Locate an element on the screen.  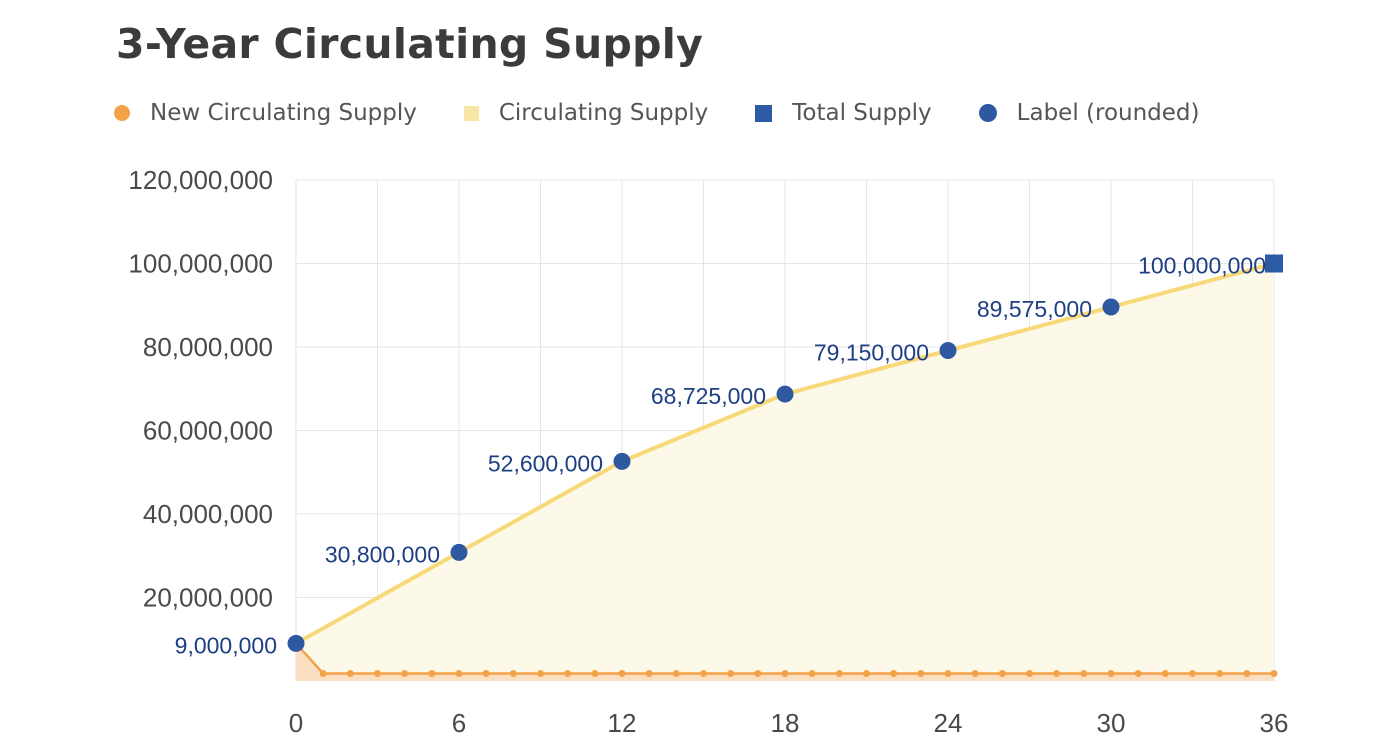
legend-item-new-circulating-supply: New Circulating Supply is located at coordinates (265, 113).